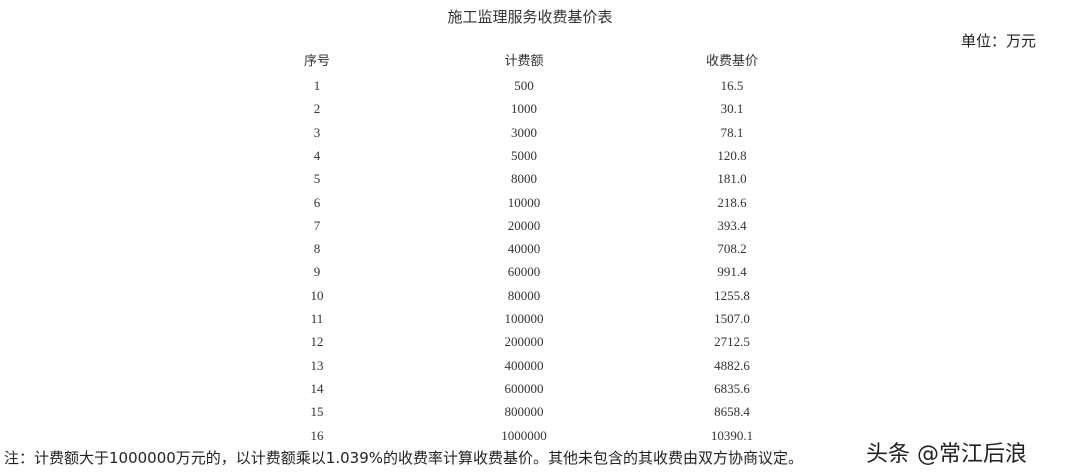 Image resolution: width=1080 pixels, height=475 pixels. I want to click on cell-fee-amount: 1000, so click(524, 109).